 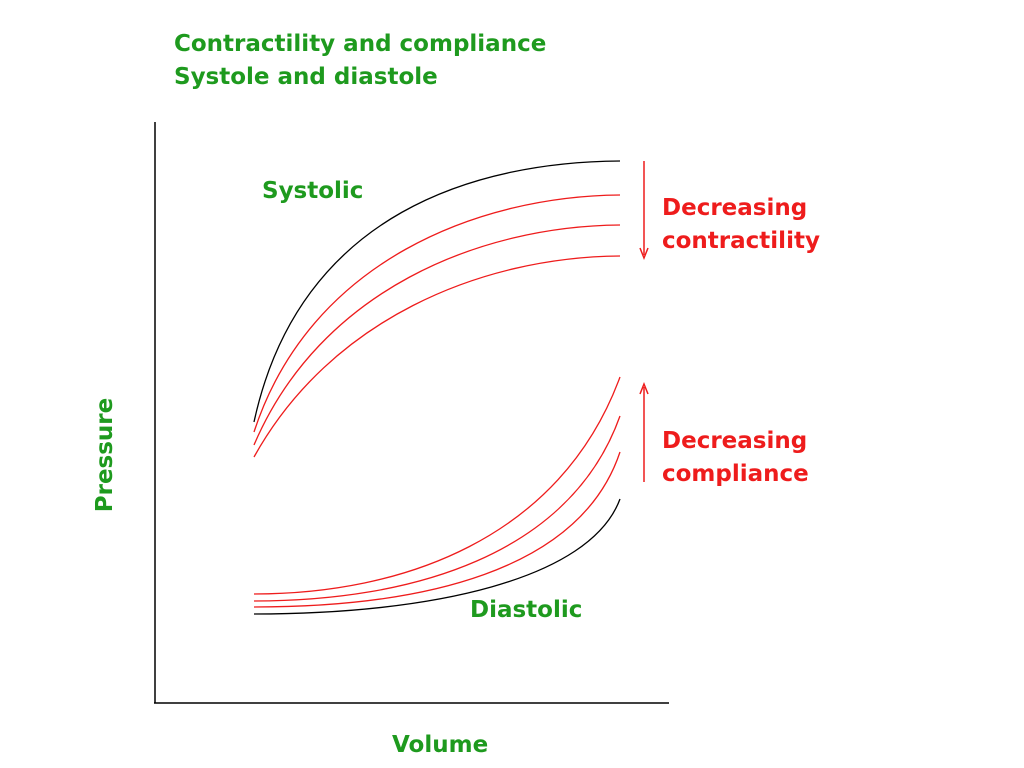 I want to click on diastolic-label: Diastolic, so click(x=526, y=610).